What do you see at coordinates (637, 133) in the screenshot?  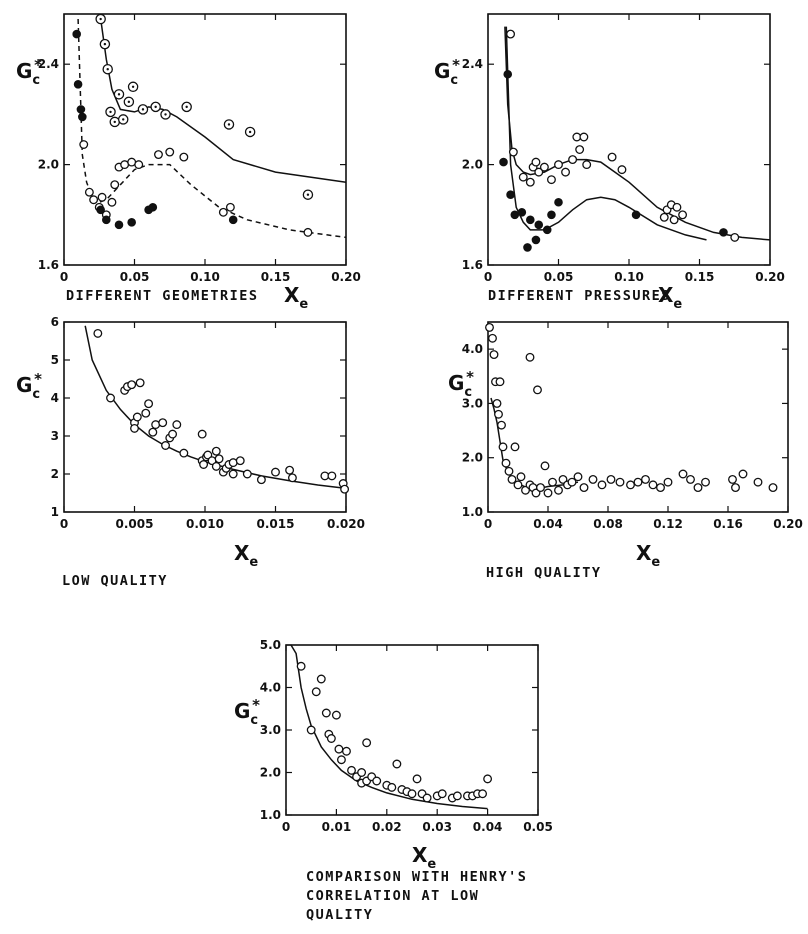 I see `fit-curve` at bounding box center [637, 133].